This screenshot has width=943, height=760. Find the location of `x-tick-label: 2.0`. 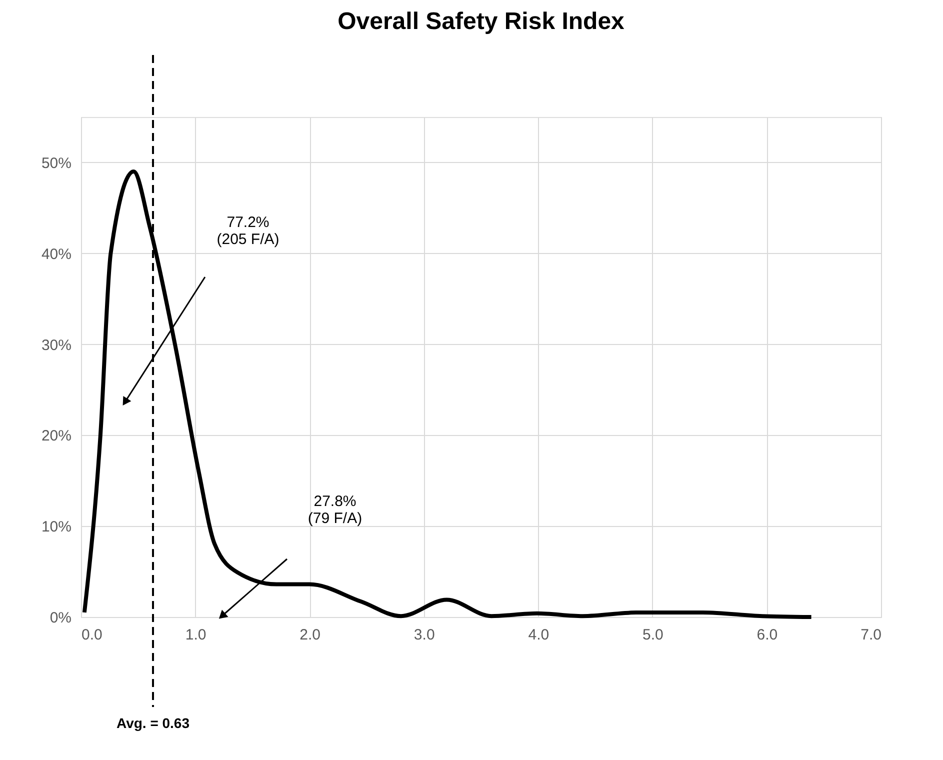

x-tick-label: 2.0 is located at coordinates (310, 635).